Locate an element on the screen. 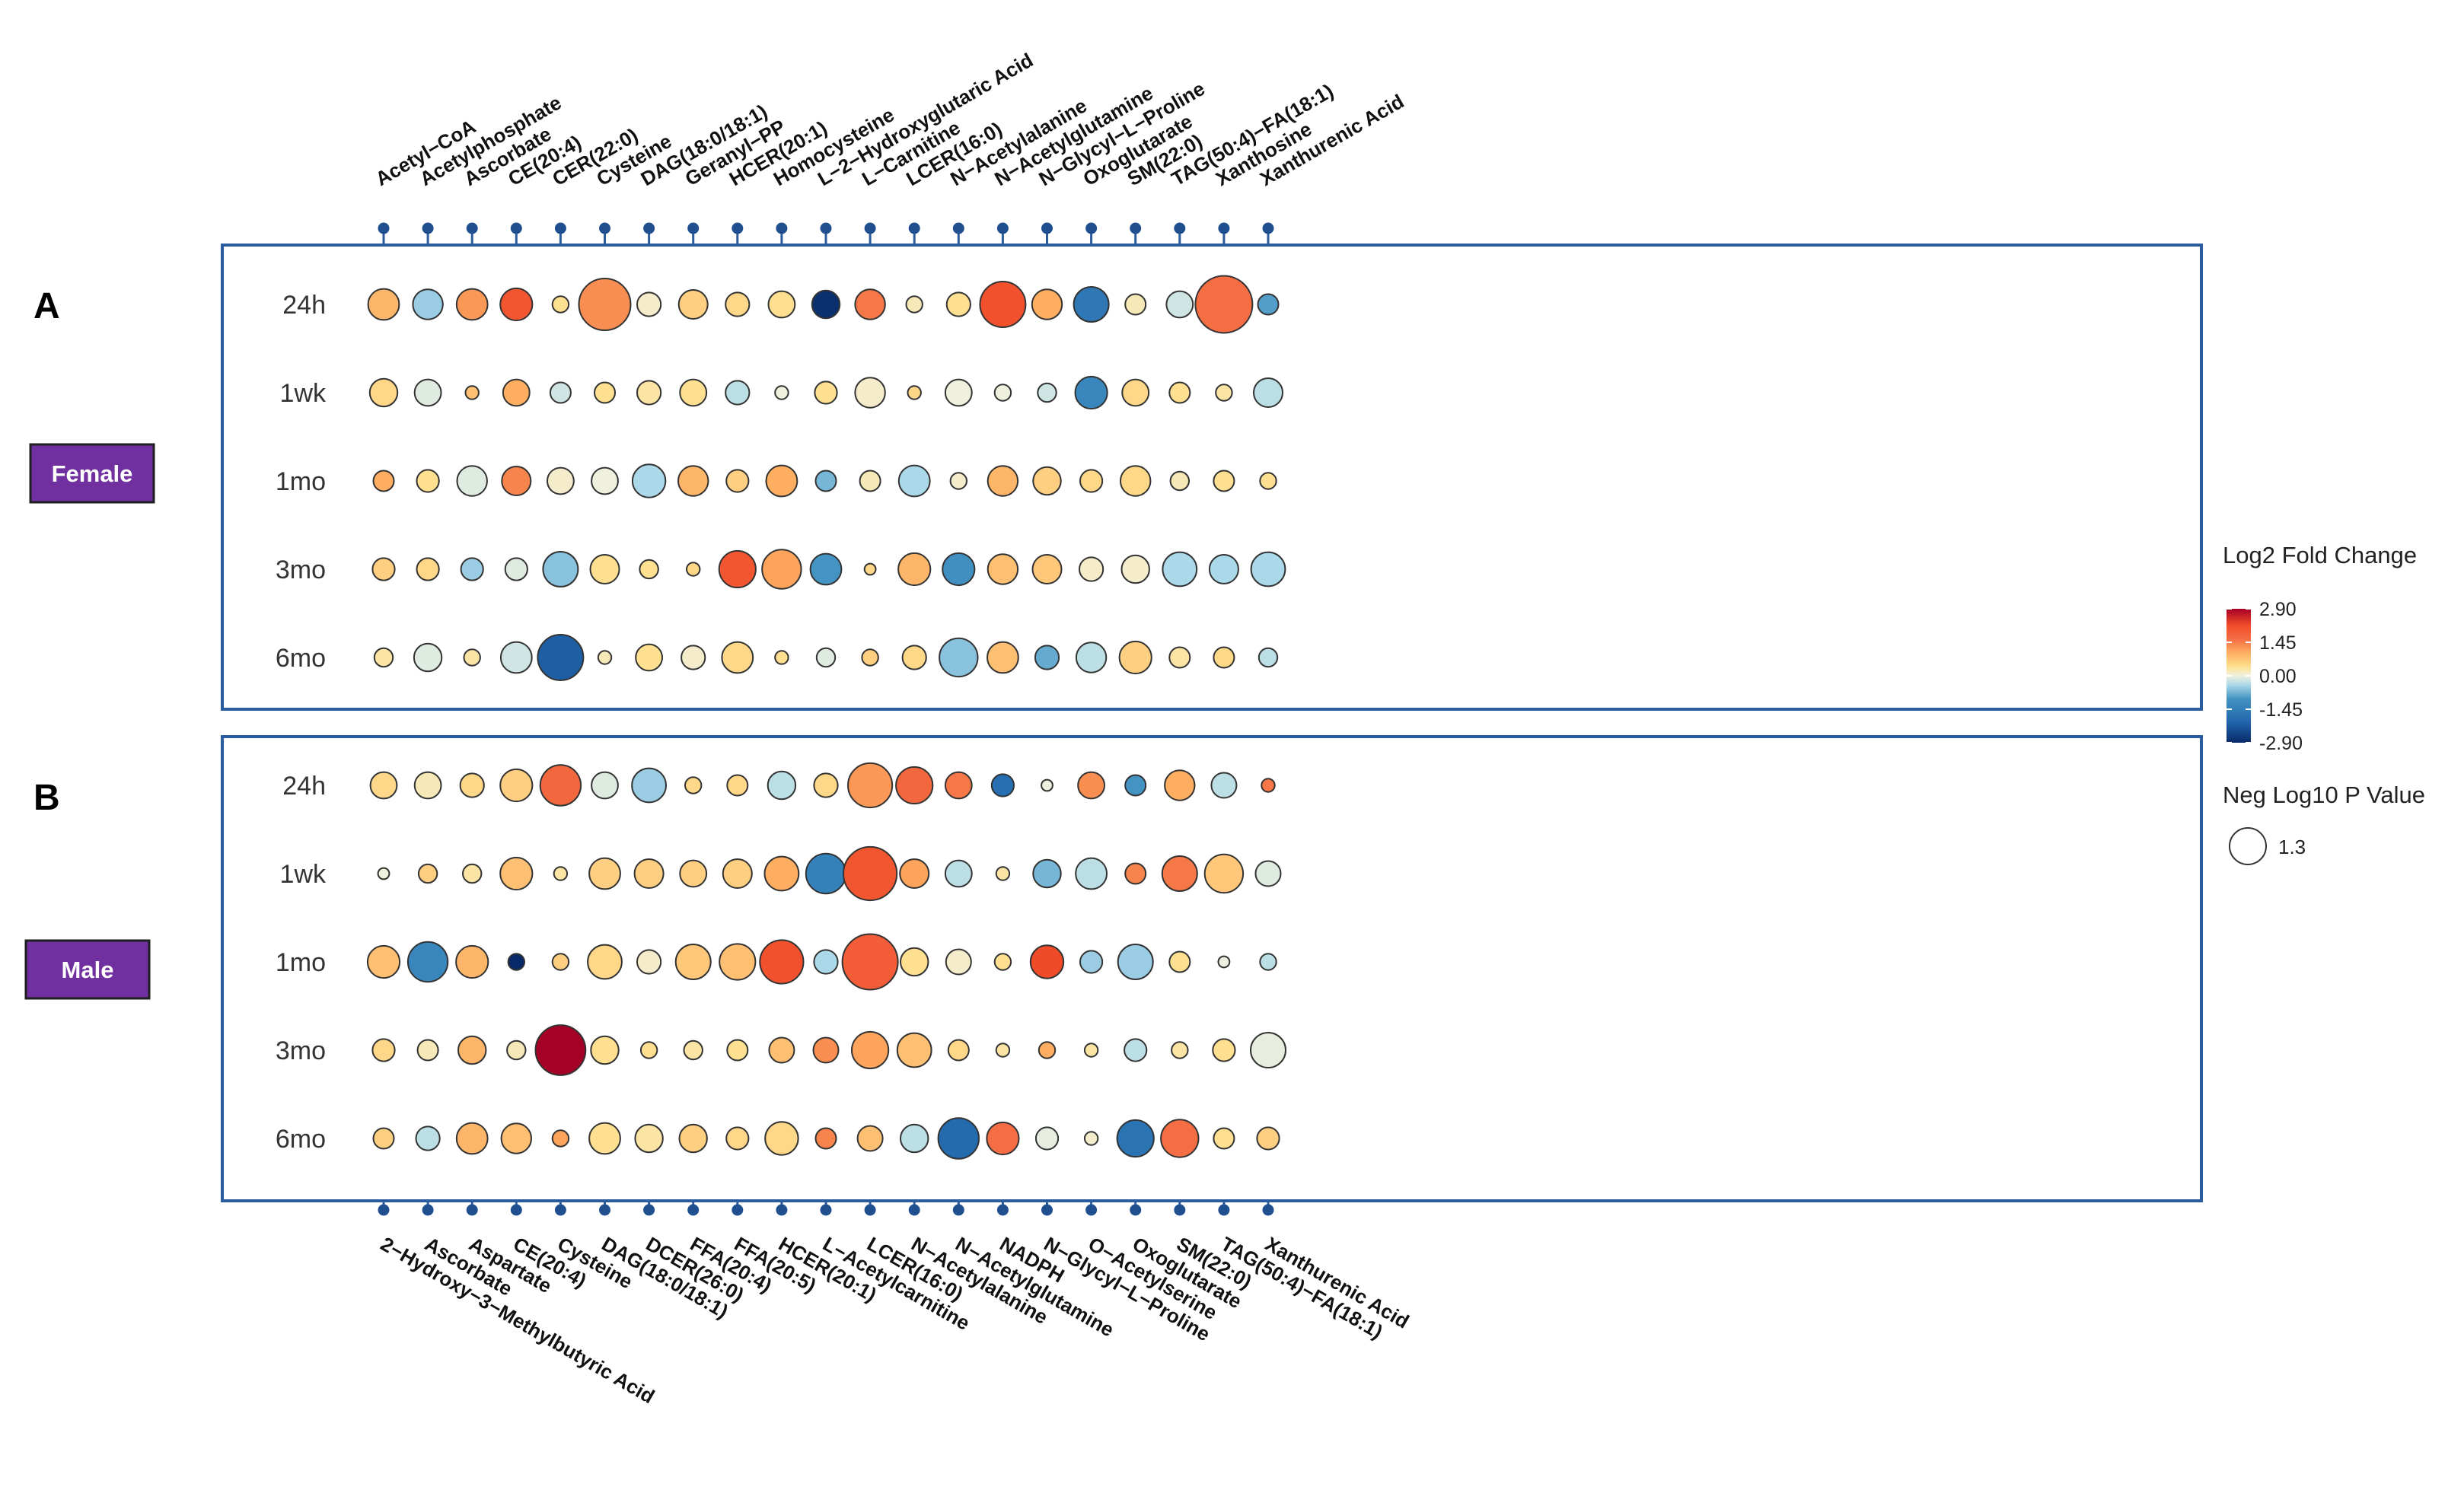 This screenshot has height=1490, width=2464. panel-letter: B is located at coordinates (47, 798).